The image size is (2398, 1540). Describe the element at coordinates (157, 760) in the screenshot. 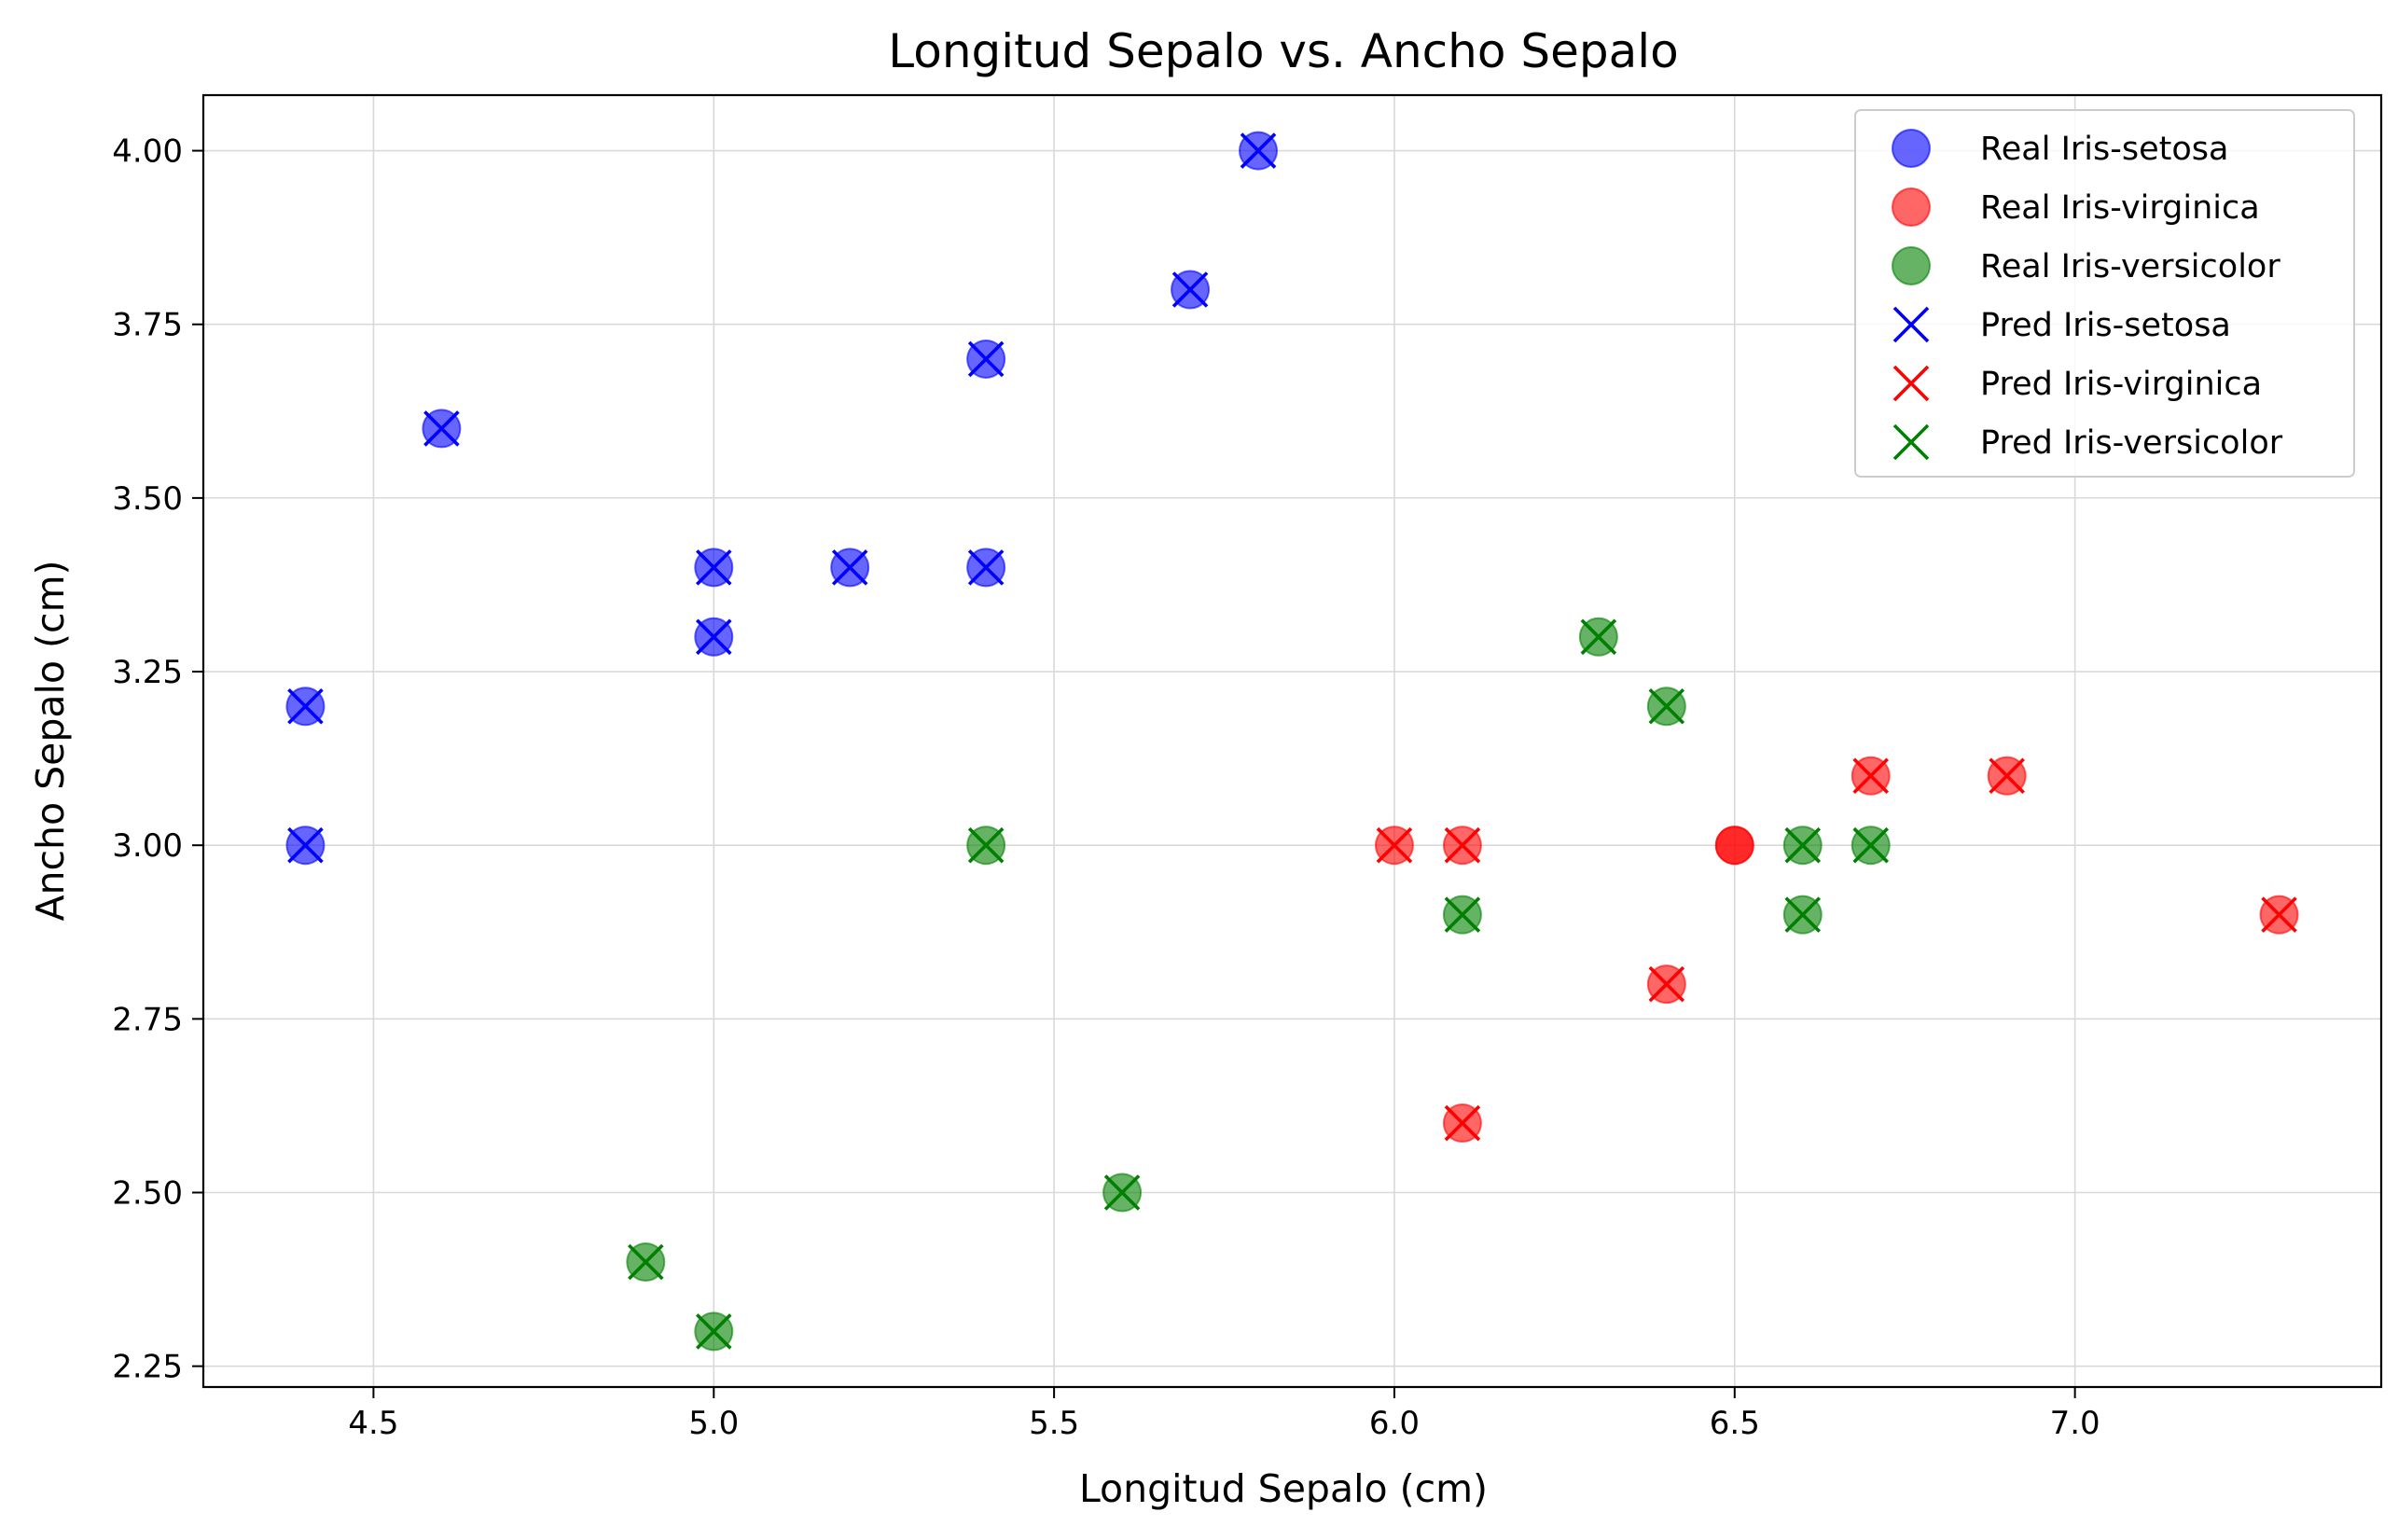

I see `y-axis-ticks: 2.25 2.50 2.75 3.00 3.25 3.50 3.75 4.00` at that location.